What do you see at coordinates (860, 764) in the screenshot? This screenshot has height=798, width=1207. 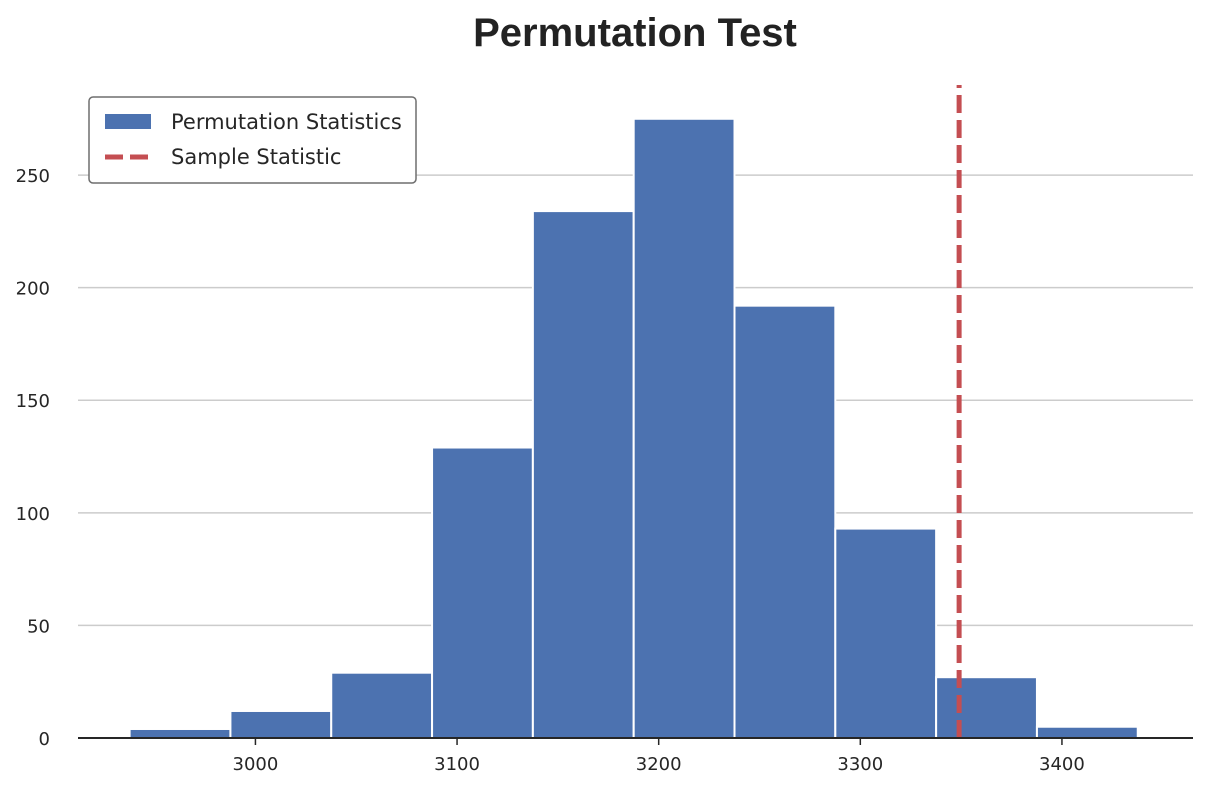 I see `x-tick-label: 3300` at bounding box center [860, 764].